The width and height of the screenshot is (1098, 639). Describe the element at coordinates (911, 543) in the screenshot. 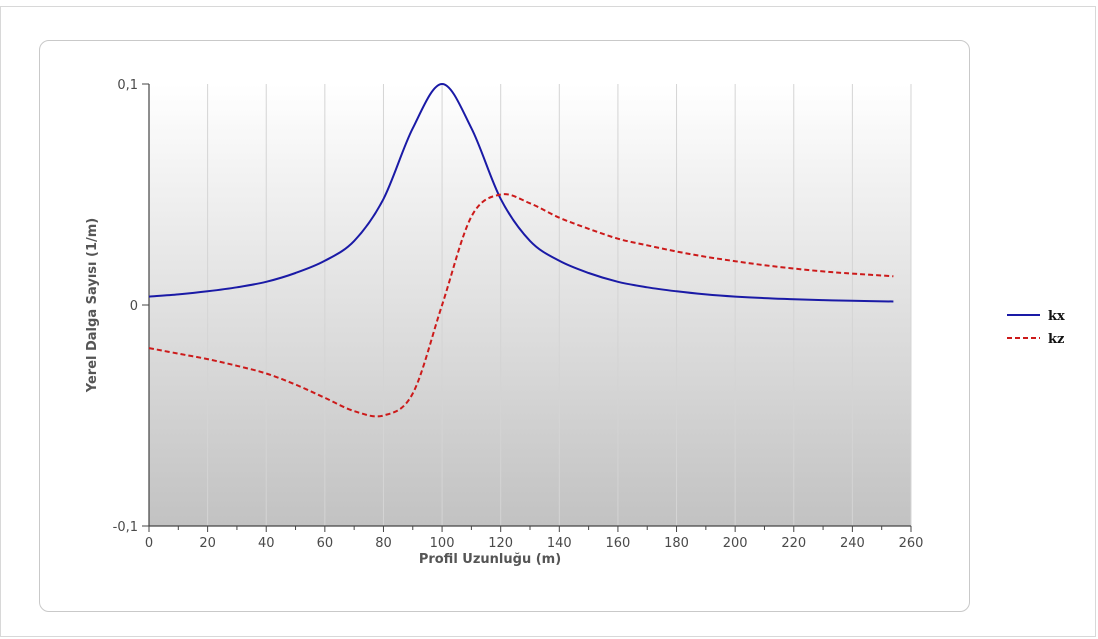

I see `x-tick-label: 260` at that location.